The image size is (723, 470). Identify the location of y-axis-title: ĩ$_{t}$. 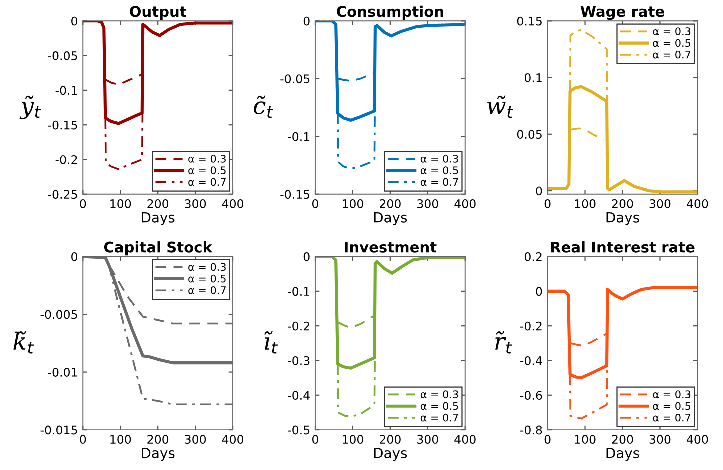
(271, 343).